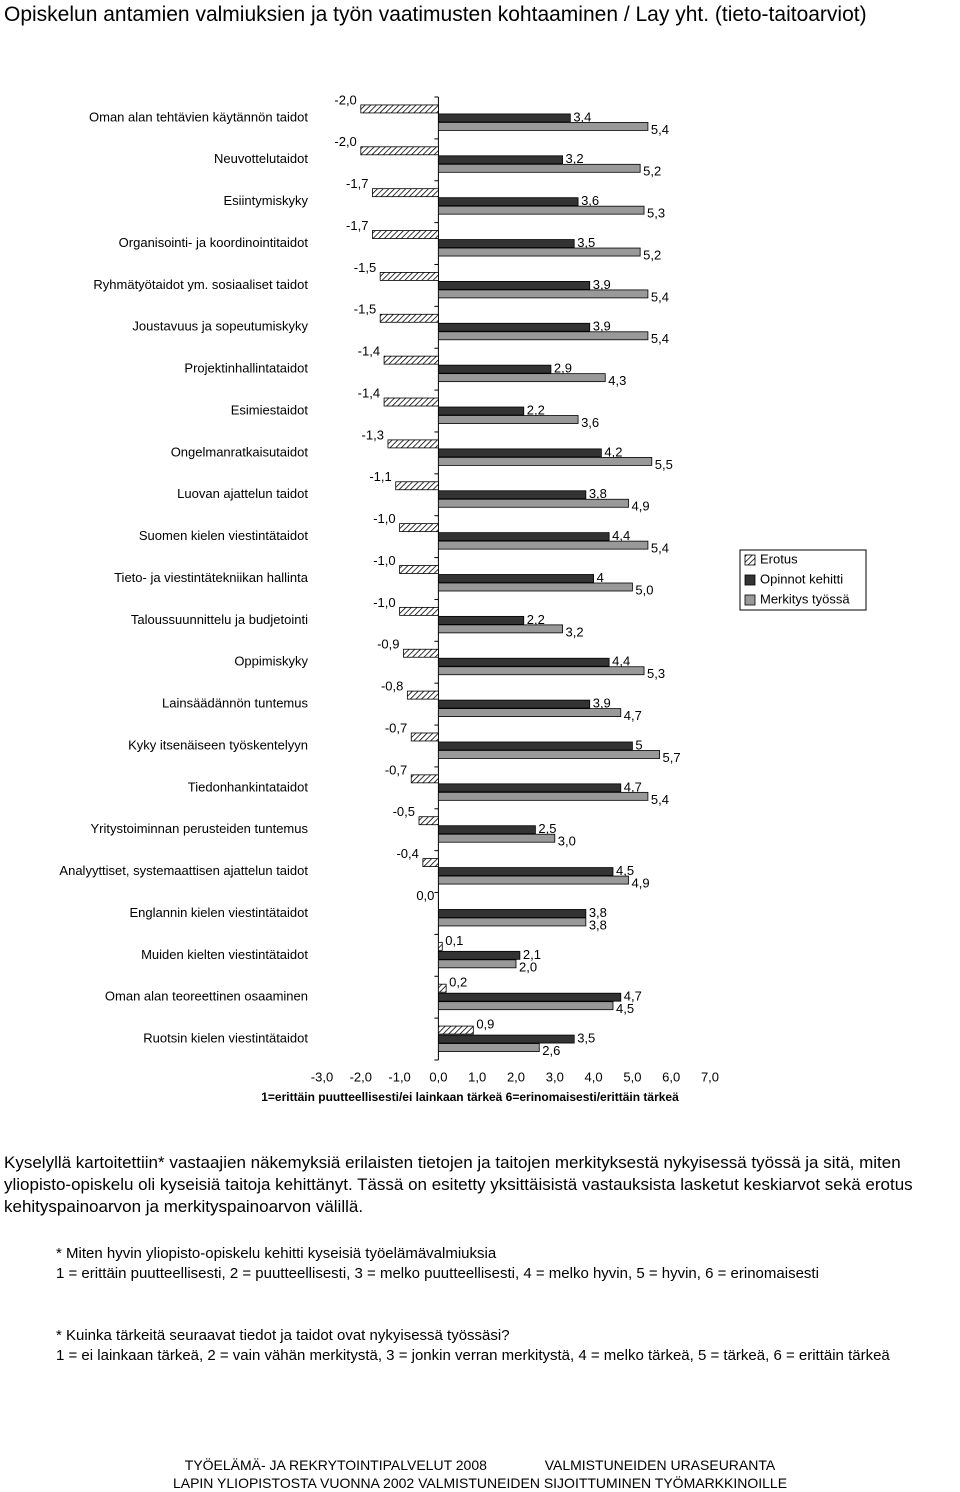  What do you see at coordinates (246, 368) in the screenshot?
I see `category-label: Projektinhallintataidot` at bounding box center [246, 368].